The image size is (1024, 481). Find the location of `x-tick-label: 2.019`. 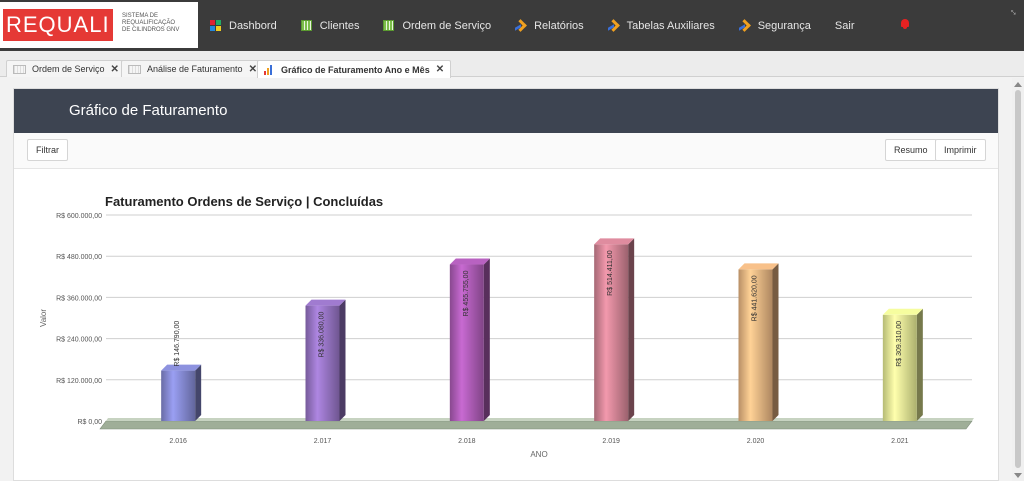

x-tick-label: 2.019 is located at coordinates (611, 441).